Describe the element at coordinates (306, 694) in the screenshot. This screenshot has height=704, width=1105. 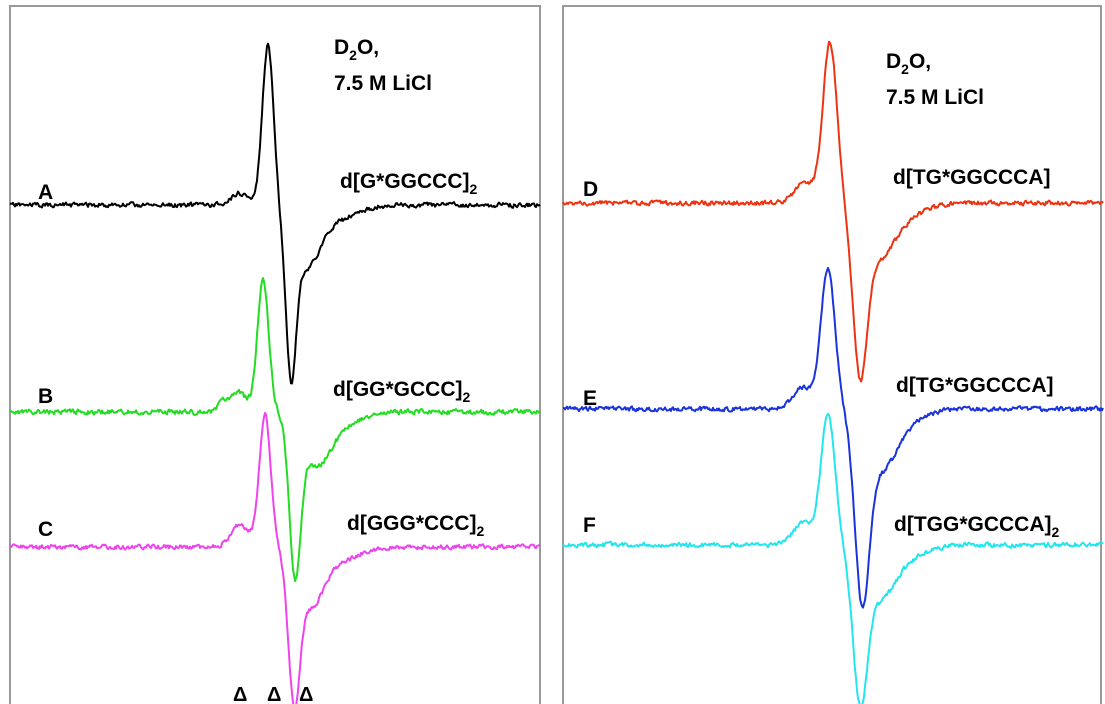
I see `marker-triangle-3: Δ` at that location.